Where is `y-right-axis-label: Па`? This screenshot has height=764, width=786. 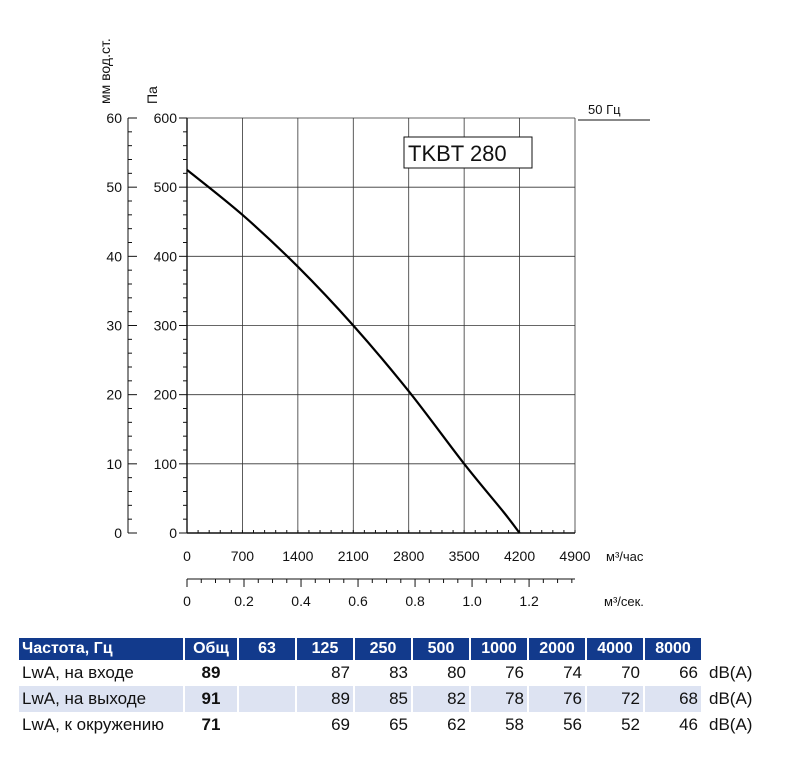 y-right-axis-label: Па is located at coordinates (152, 95).